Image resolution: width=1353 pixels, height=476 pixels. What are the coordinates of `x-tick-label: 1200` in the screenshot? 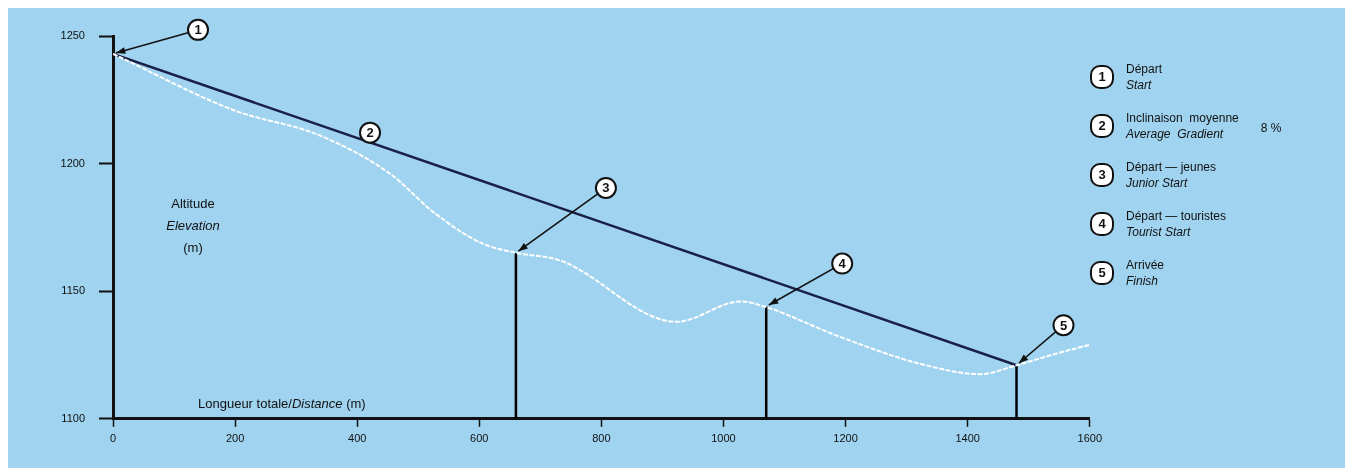 It's located at (845, 438).